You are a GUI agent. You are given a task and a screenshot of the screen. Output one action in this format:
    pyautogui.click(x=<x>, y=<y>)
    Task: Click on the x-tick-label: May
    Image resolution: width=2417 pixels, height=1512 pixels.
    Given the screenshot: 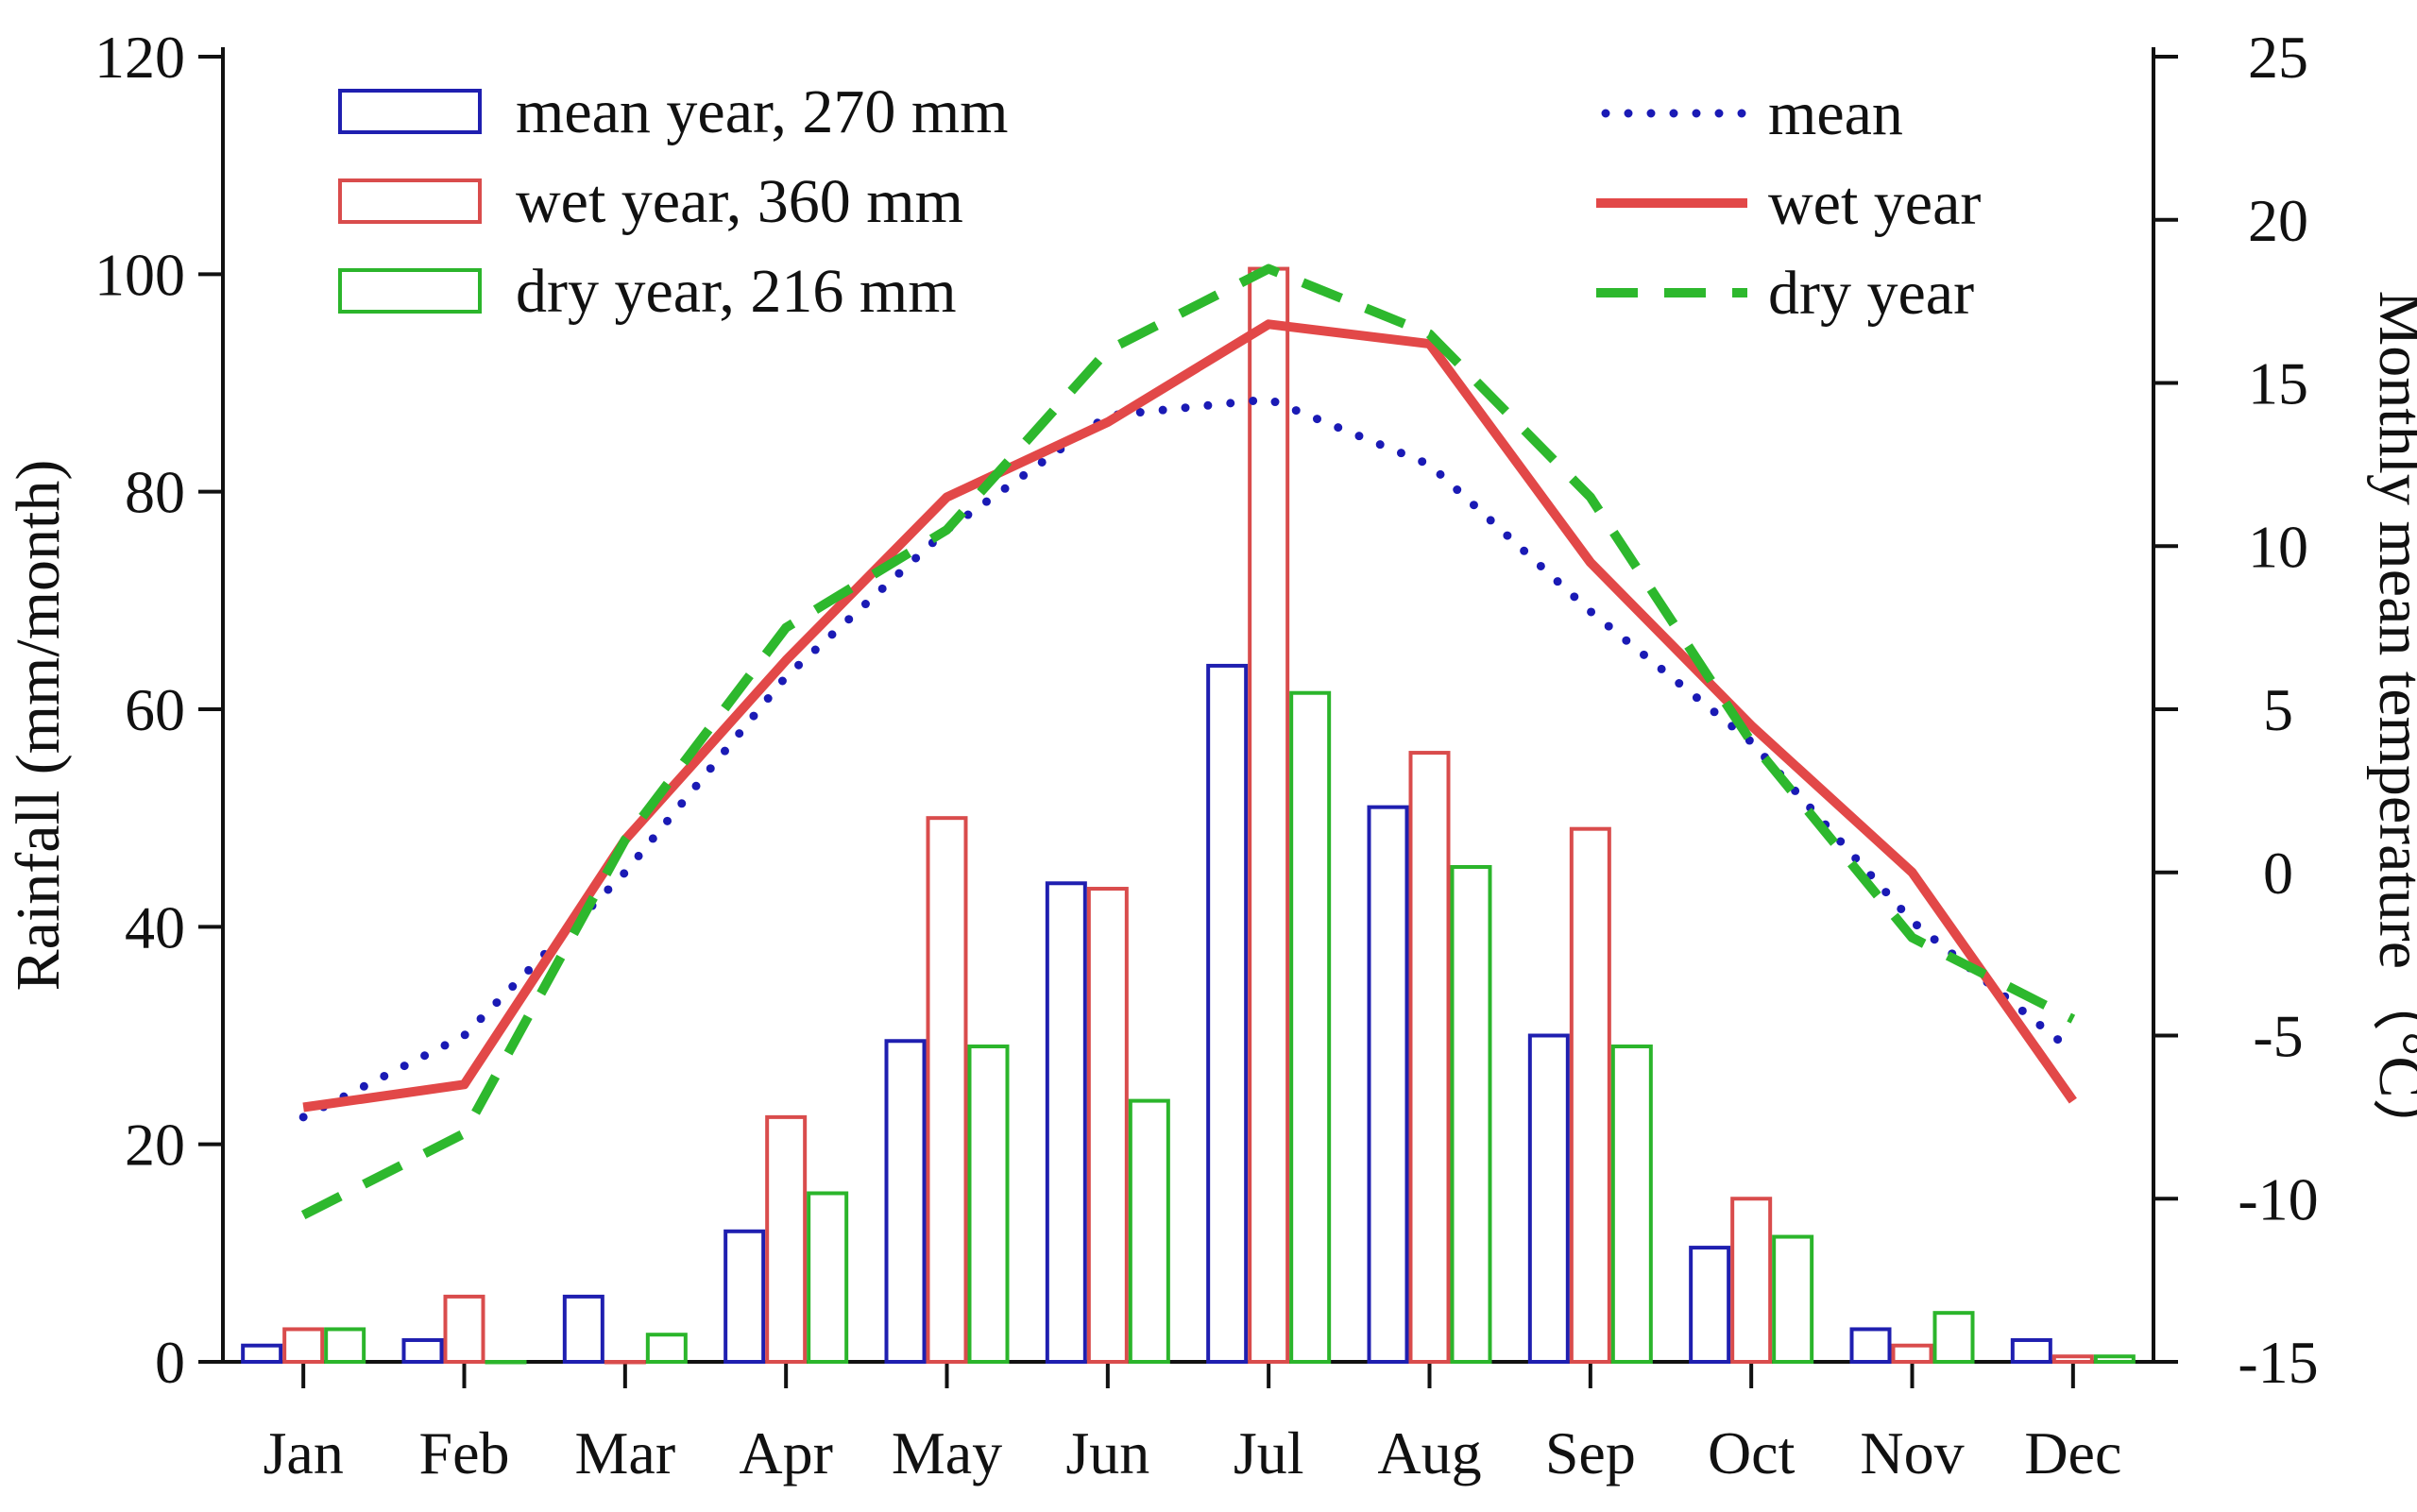 What is the action you would take?
    pyautogui.click(x=947, y=1453)
    